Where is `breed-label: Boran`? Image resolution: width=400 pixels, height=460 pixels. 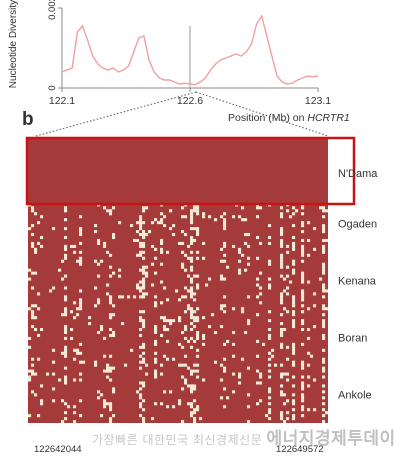
breed-label: Boran is located at coordinates (352, 339).